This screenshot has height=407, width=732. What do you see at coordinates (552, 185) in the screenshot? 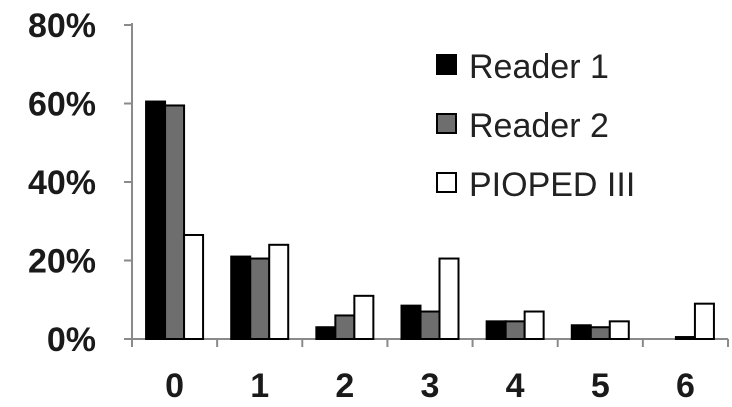
I see `legend-label: PIOPED III` at bounding box center [552, 185].